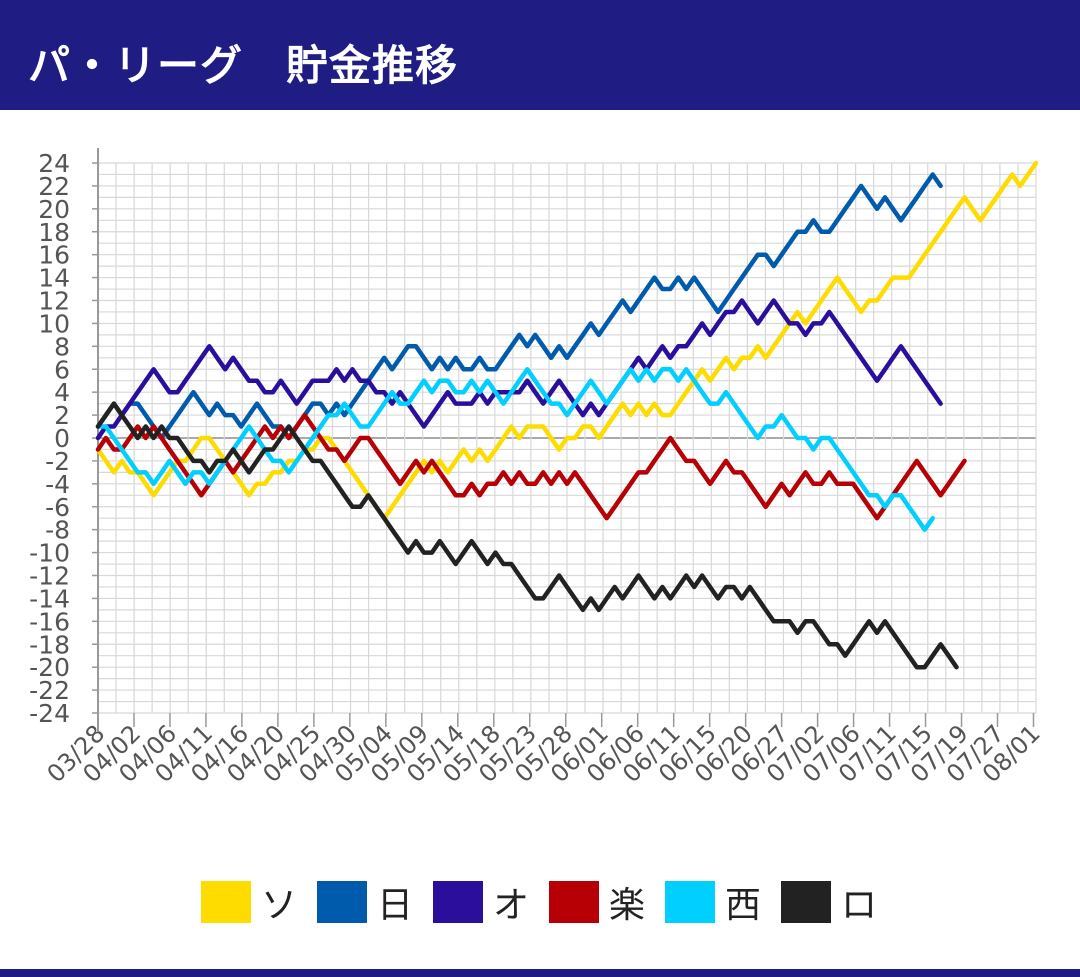 The image size is (1080, 977). I want to click on y-tick-label: 6, so click(62, 369).